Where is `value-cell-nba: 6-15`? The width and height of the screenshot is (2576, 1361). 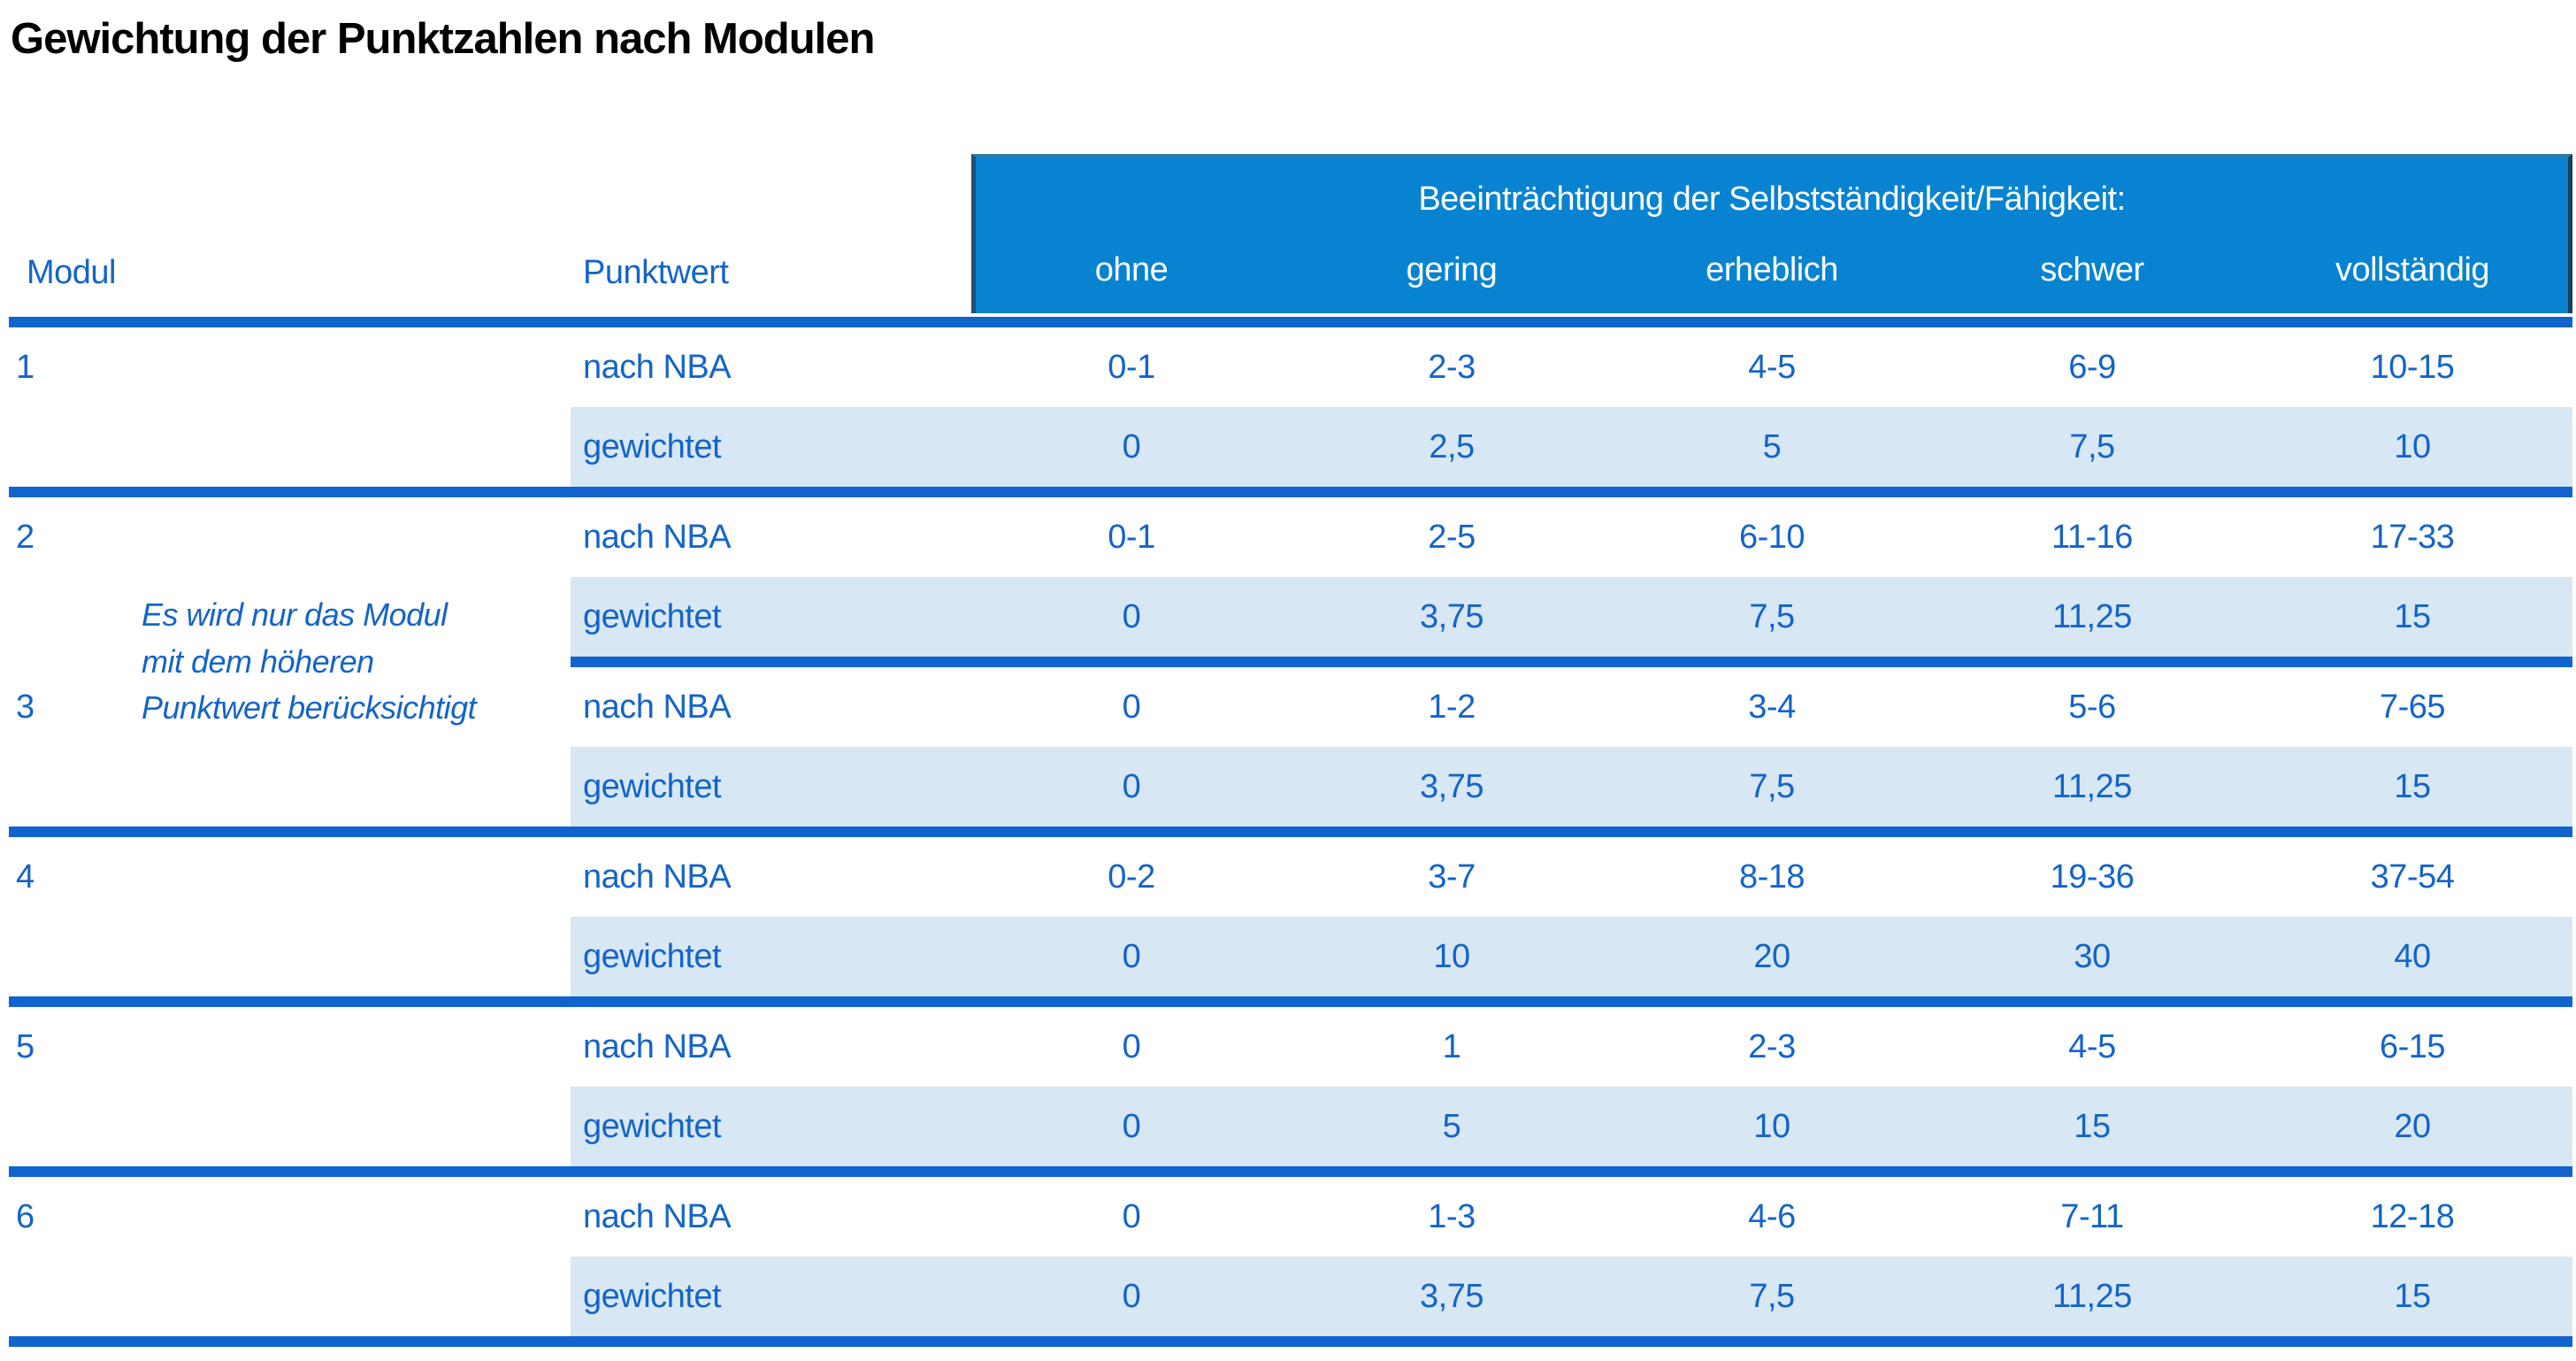
value-cell-nba: 6-15 is located at coordinates (2412, 1046).